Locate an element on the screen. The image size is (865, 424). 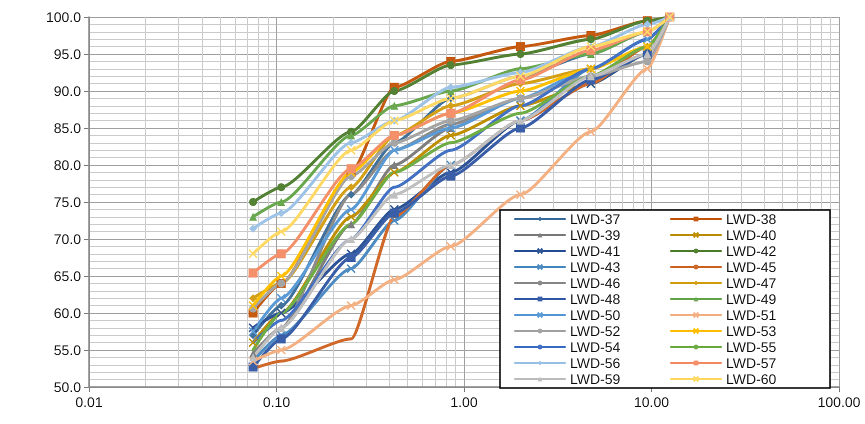
legend-label: LWD-54 is located at coordinates (595, 347).